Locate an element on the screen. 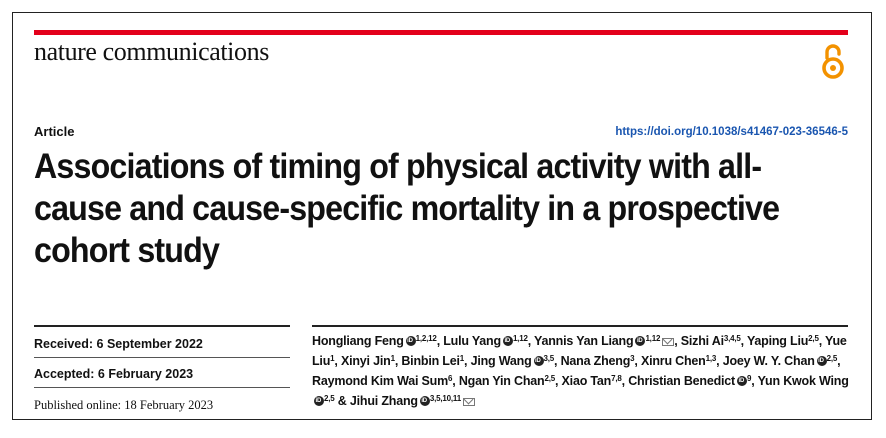 The height and width of the screenshot is (438, 886). author: Nana Zheng3 is located at coordinates (598, 361).